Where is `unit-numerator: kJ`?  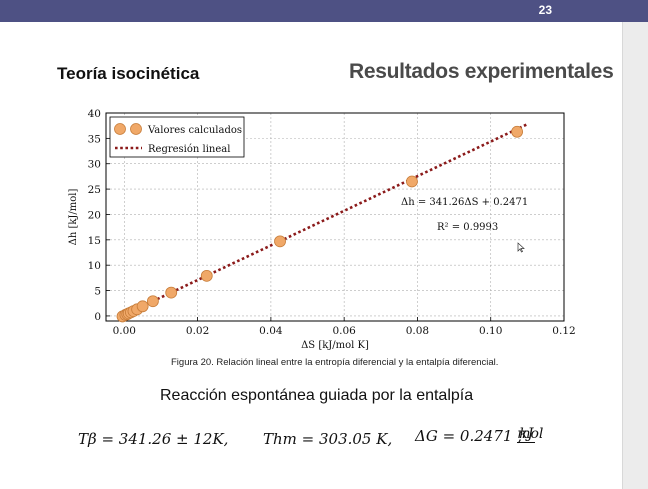 unit-numerator: kJ is located at coordinates (526, 434).